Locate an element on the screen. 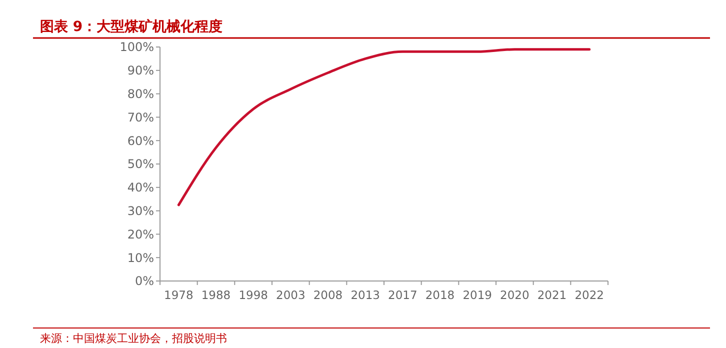  chart-title: 图表 9：大型煤矿机械化程度 is located at coordinates (131, 26).